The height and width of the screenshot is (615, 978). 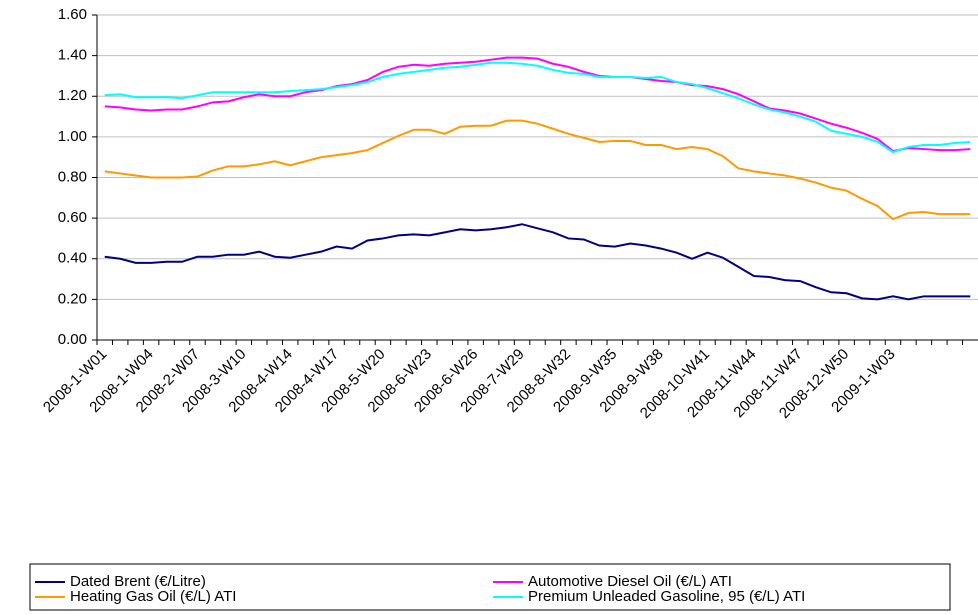 What do you see at coordinates (153, 596) in the screenshot?
I see `legend-label: Heating Gas Oil (€/L) ATI` at bounding box center [153, 596].